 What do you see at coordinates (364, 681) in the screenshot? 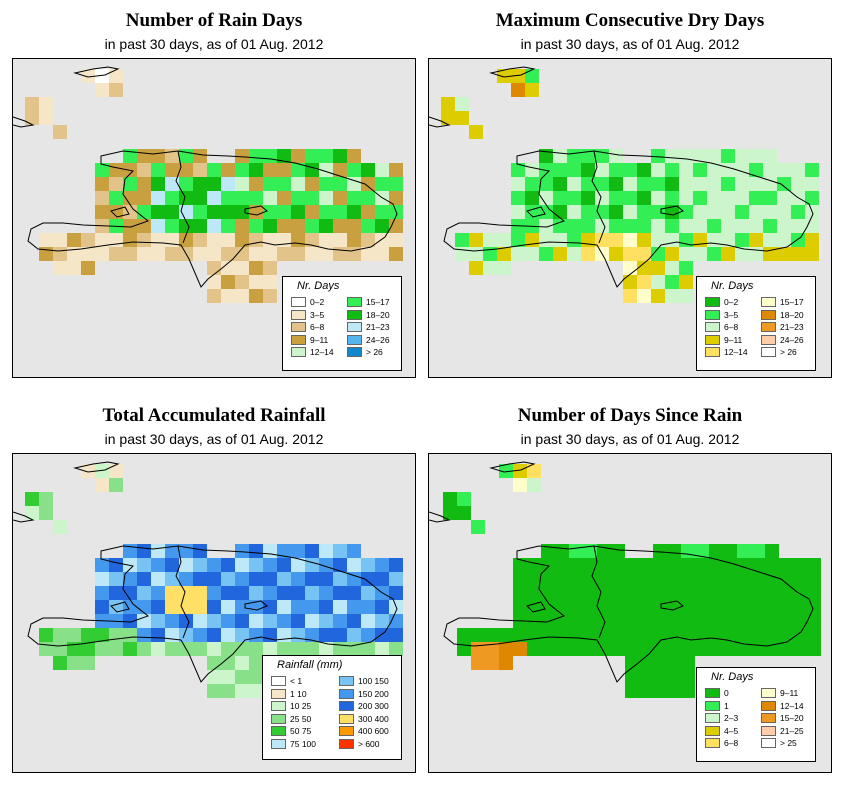
I see `legend-item: 100 150` at bounding box center [364, 681].